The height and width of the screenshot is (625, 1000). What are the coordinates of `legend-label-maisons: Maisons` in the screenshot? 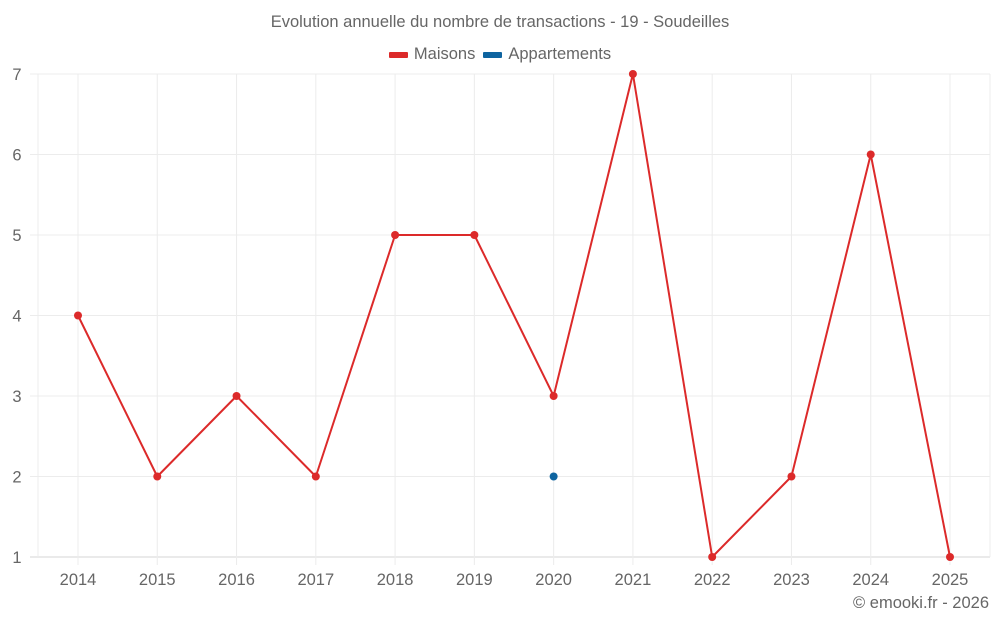 It's located at (444, 54).